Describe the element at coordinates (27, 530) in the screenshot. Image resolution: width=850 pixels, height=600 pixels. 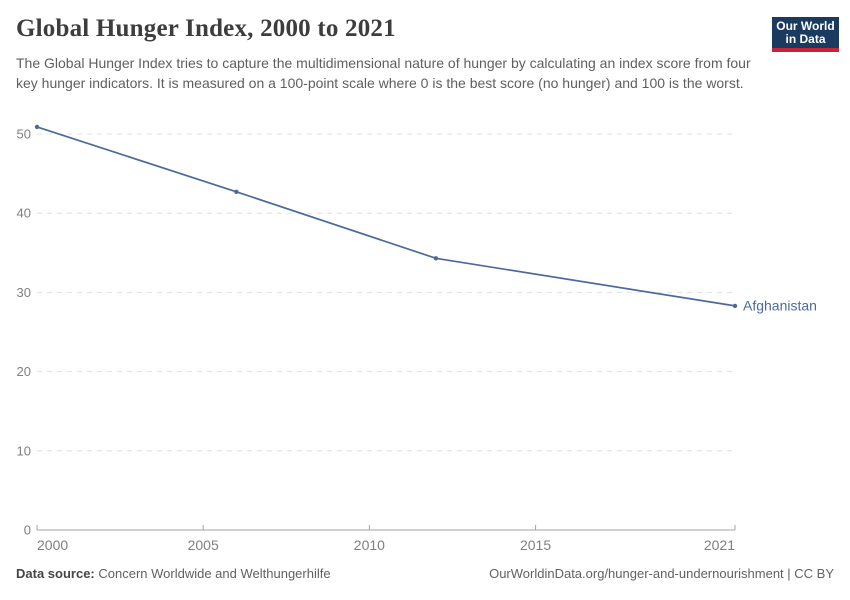
I see `y-axis-tick-label: 0` at that location.